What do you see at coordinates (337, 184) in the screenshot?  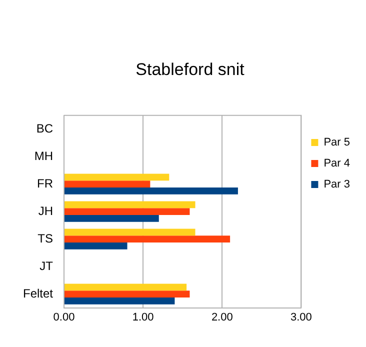 I see `legend-label: Par 3` at bounding box center [337, 184].